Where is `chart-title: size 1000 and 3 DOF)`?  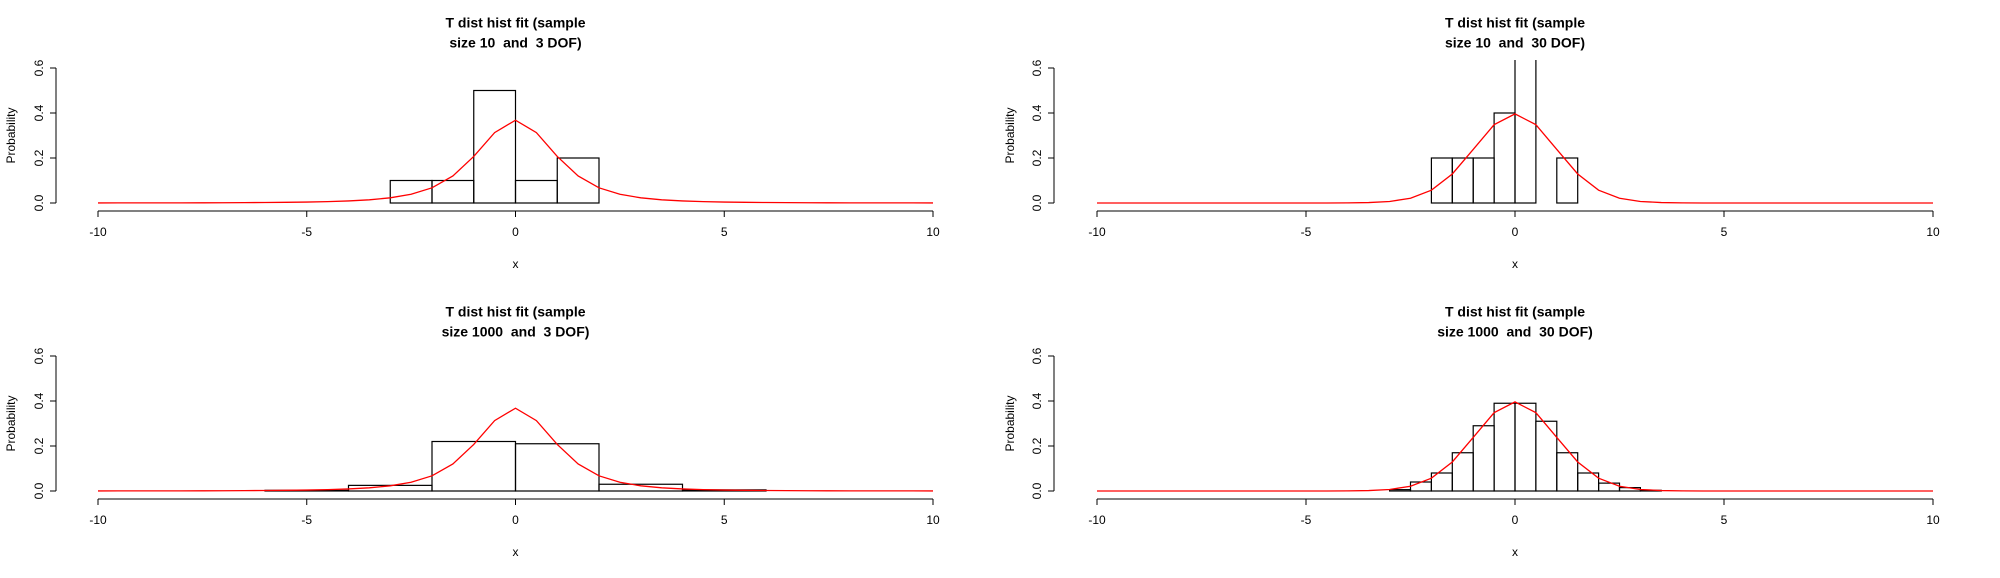 chart-title: size 1000 and 3 DOF) is located at coordinates (516, 332).